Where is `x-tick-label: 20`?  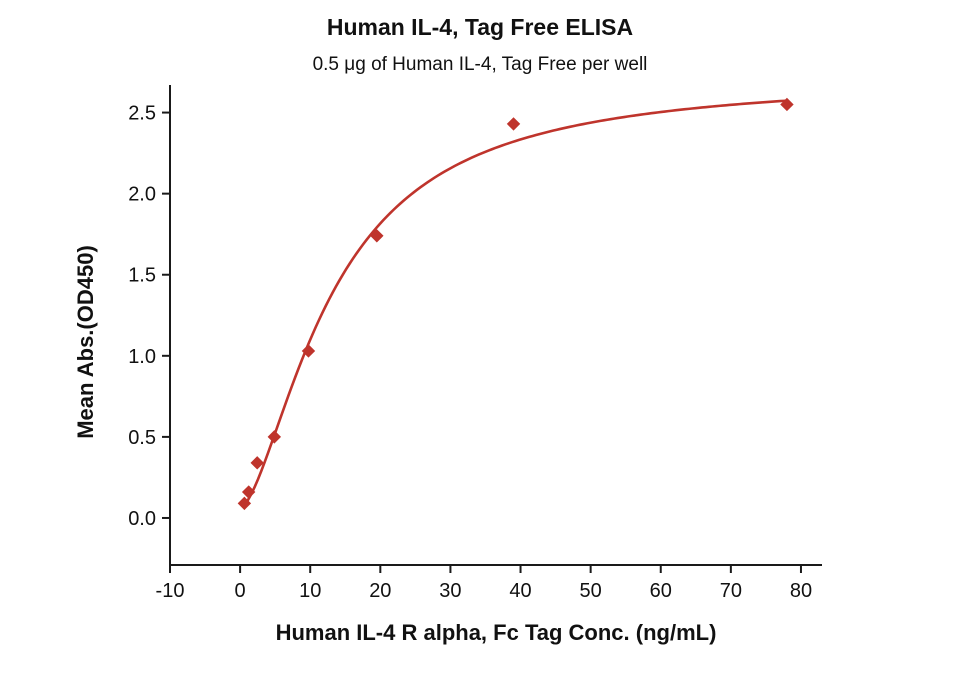 x-tick-label: 20 is located at coordinates (380, 591).